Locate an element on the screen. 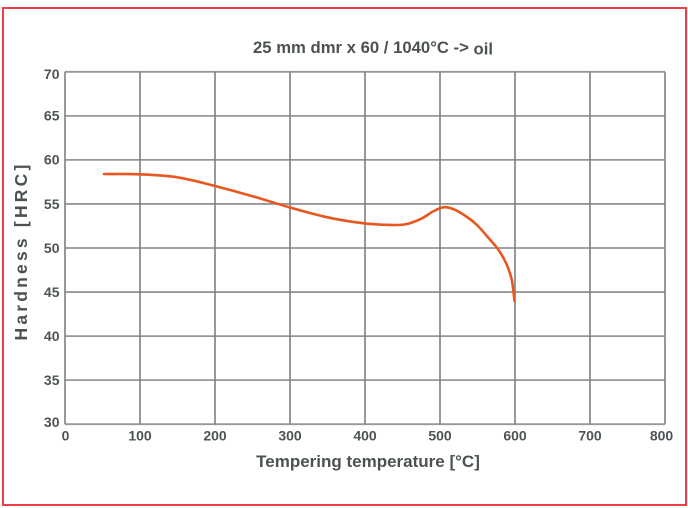  svg-text: 40 is located at coordinates (52, 336).